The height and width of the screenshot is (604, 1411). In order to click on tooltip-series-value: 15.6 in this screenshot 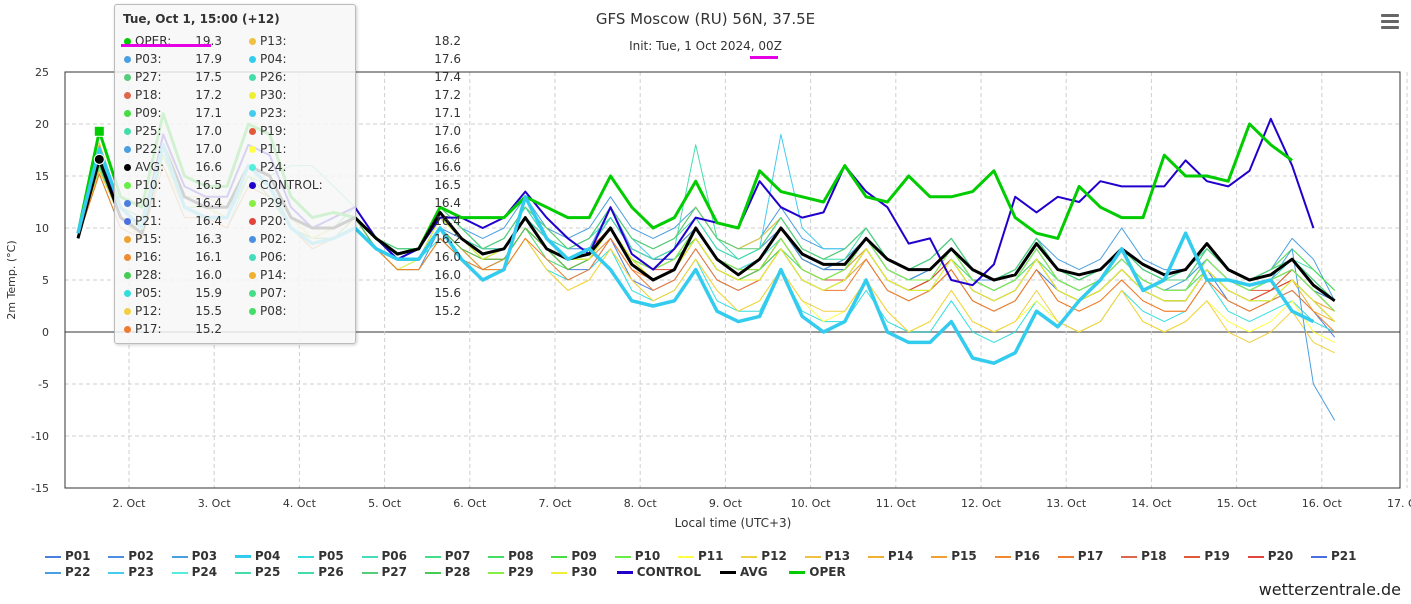, I will do `click(447, 293)`.